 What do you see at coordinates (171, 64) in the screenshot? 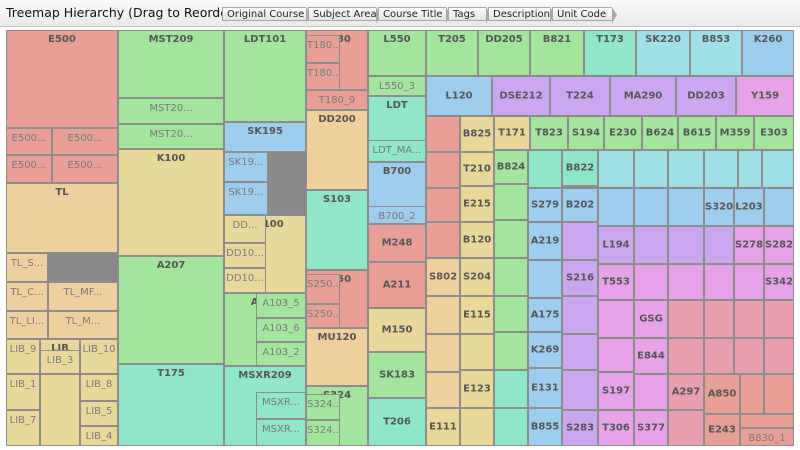
I see `treemap-cell: MST209` at bounding box center [171, 64].